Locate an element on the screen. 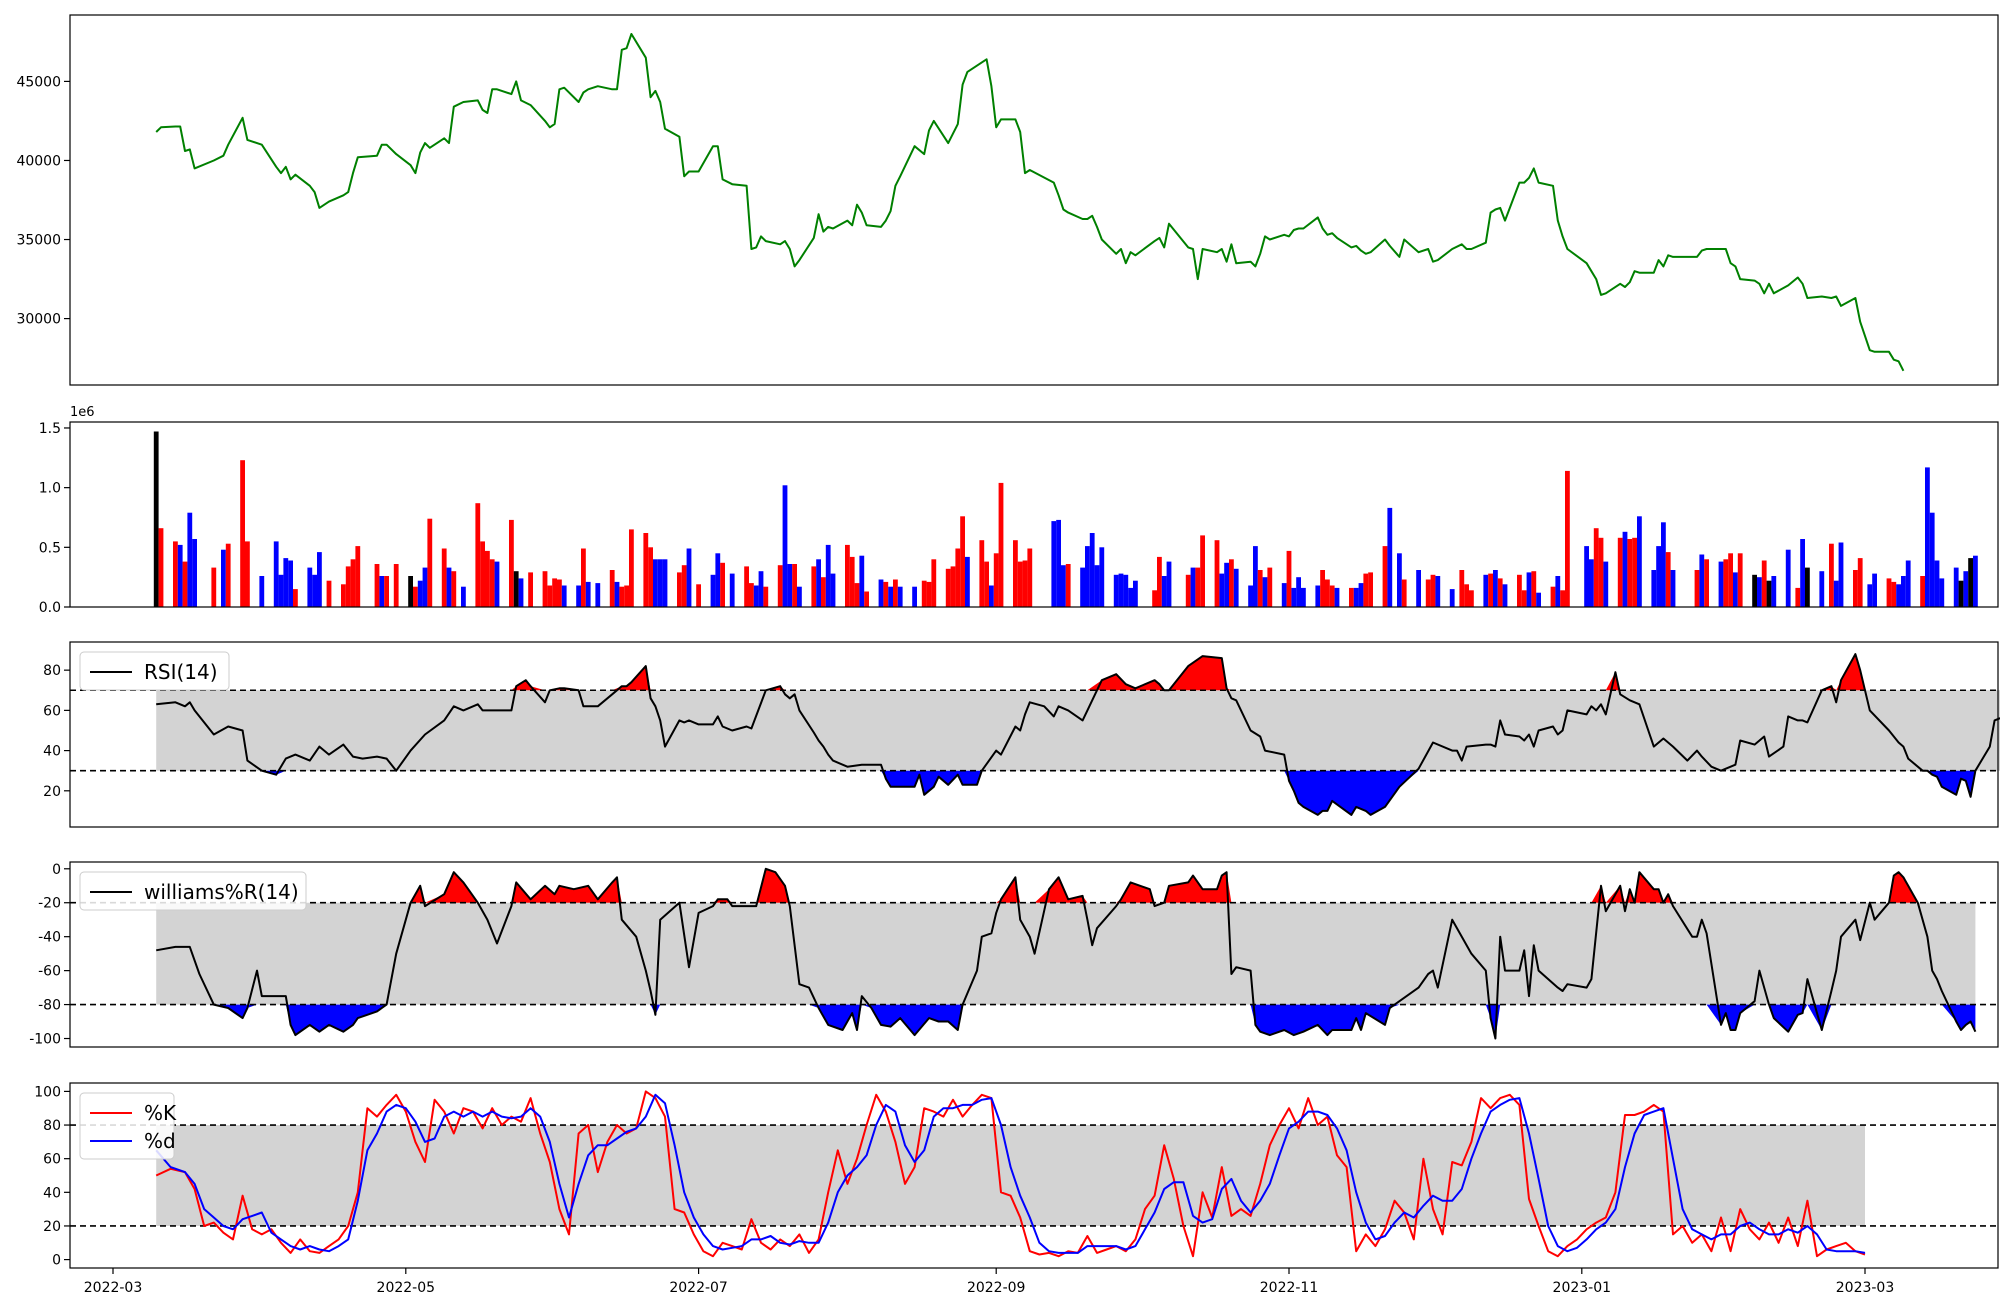 The width and height of the screenshot is (2000, 1300). x-tick-label: 2023-01 is located at coordinates (1582, 1288).